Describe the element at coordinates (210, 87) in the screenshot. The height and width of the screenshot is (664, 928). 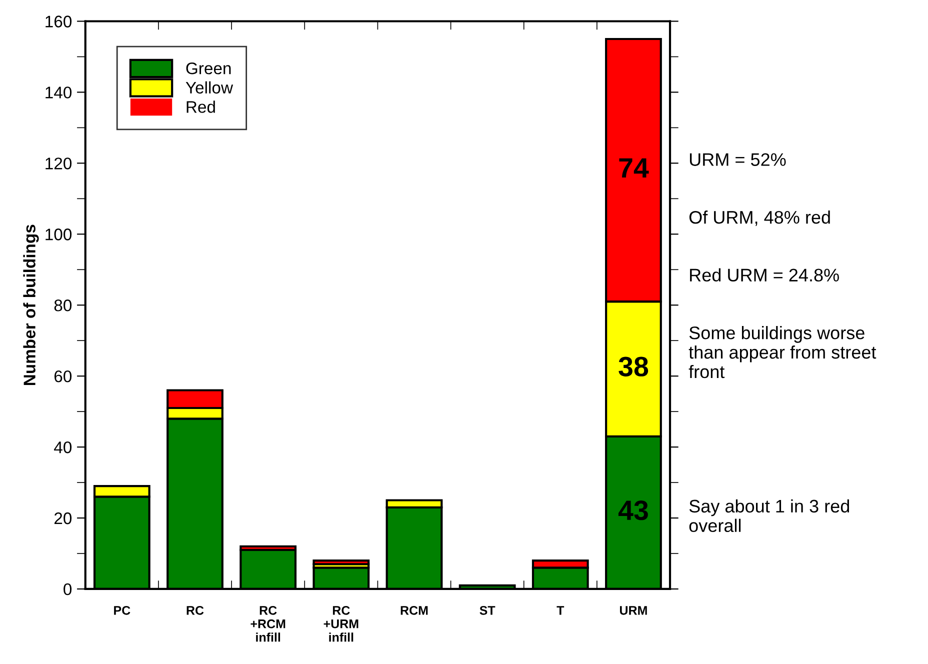
I see `legend-label: Yellow` at that location.